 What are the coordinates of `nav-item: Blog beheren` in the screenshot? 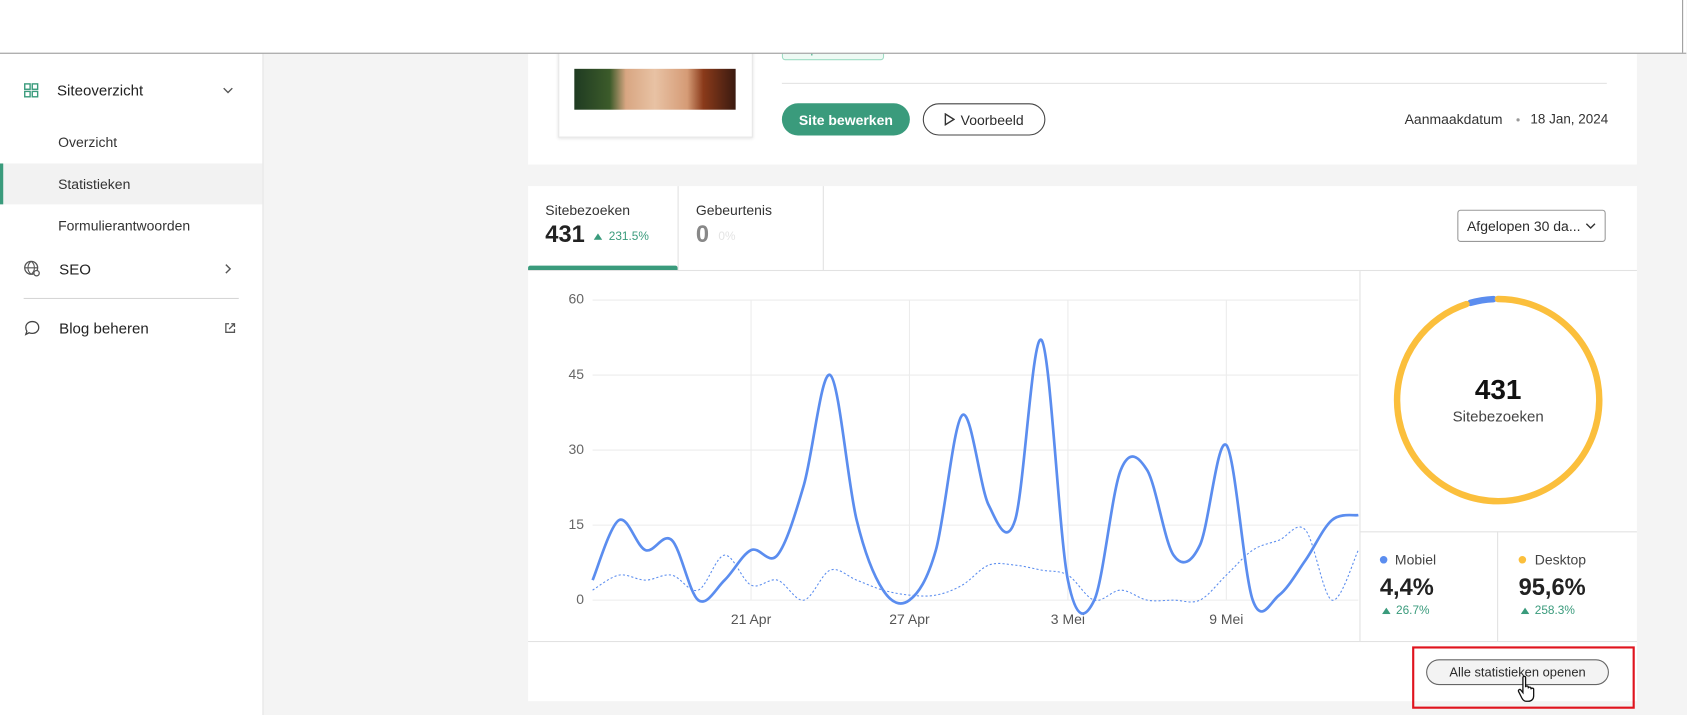 It's located at (104, 328).